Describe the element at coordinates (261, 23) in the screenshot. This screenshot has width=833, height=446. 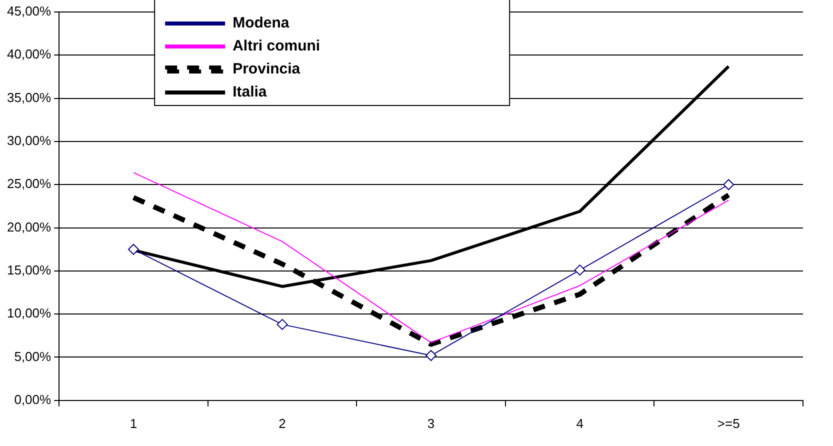
I see `legend-label: Modena` at that location.